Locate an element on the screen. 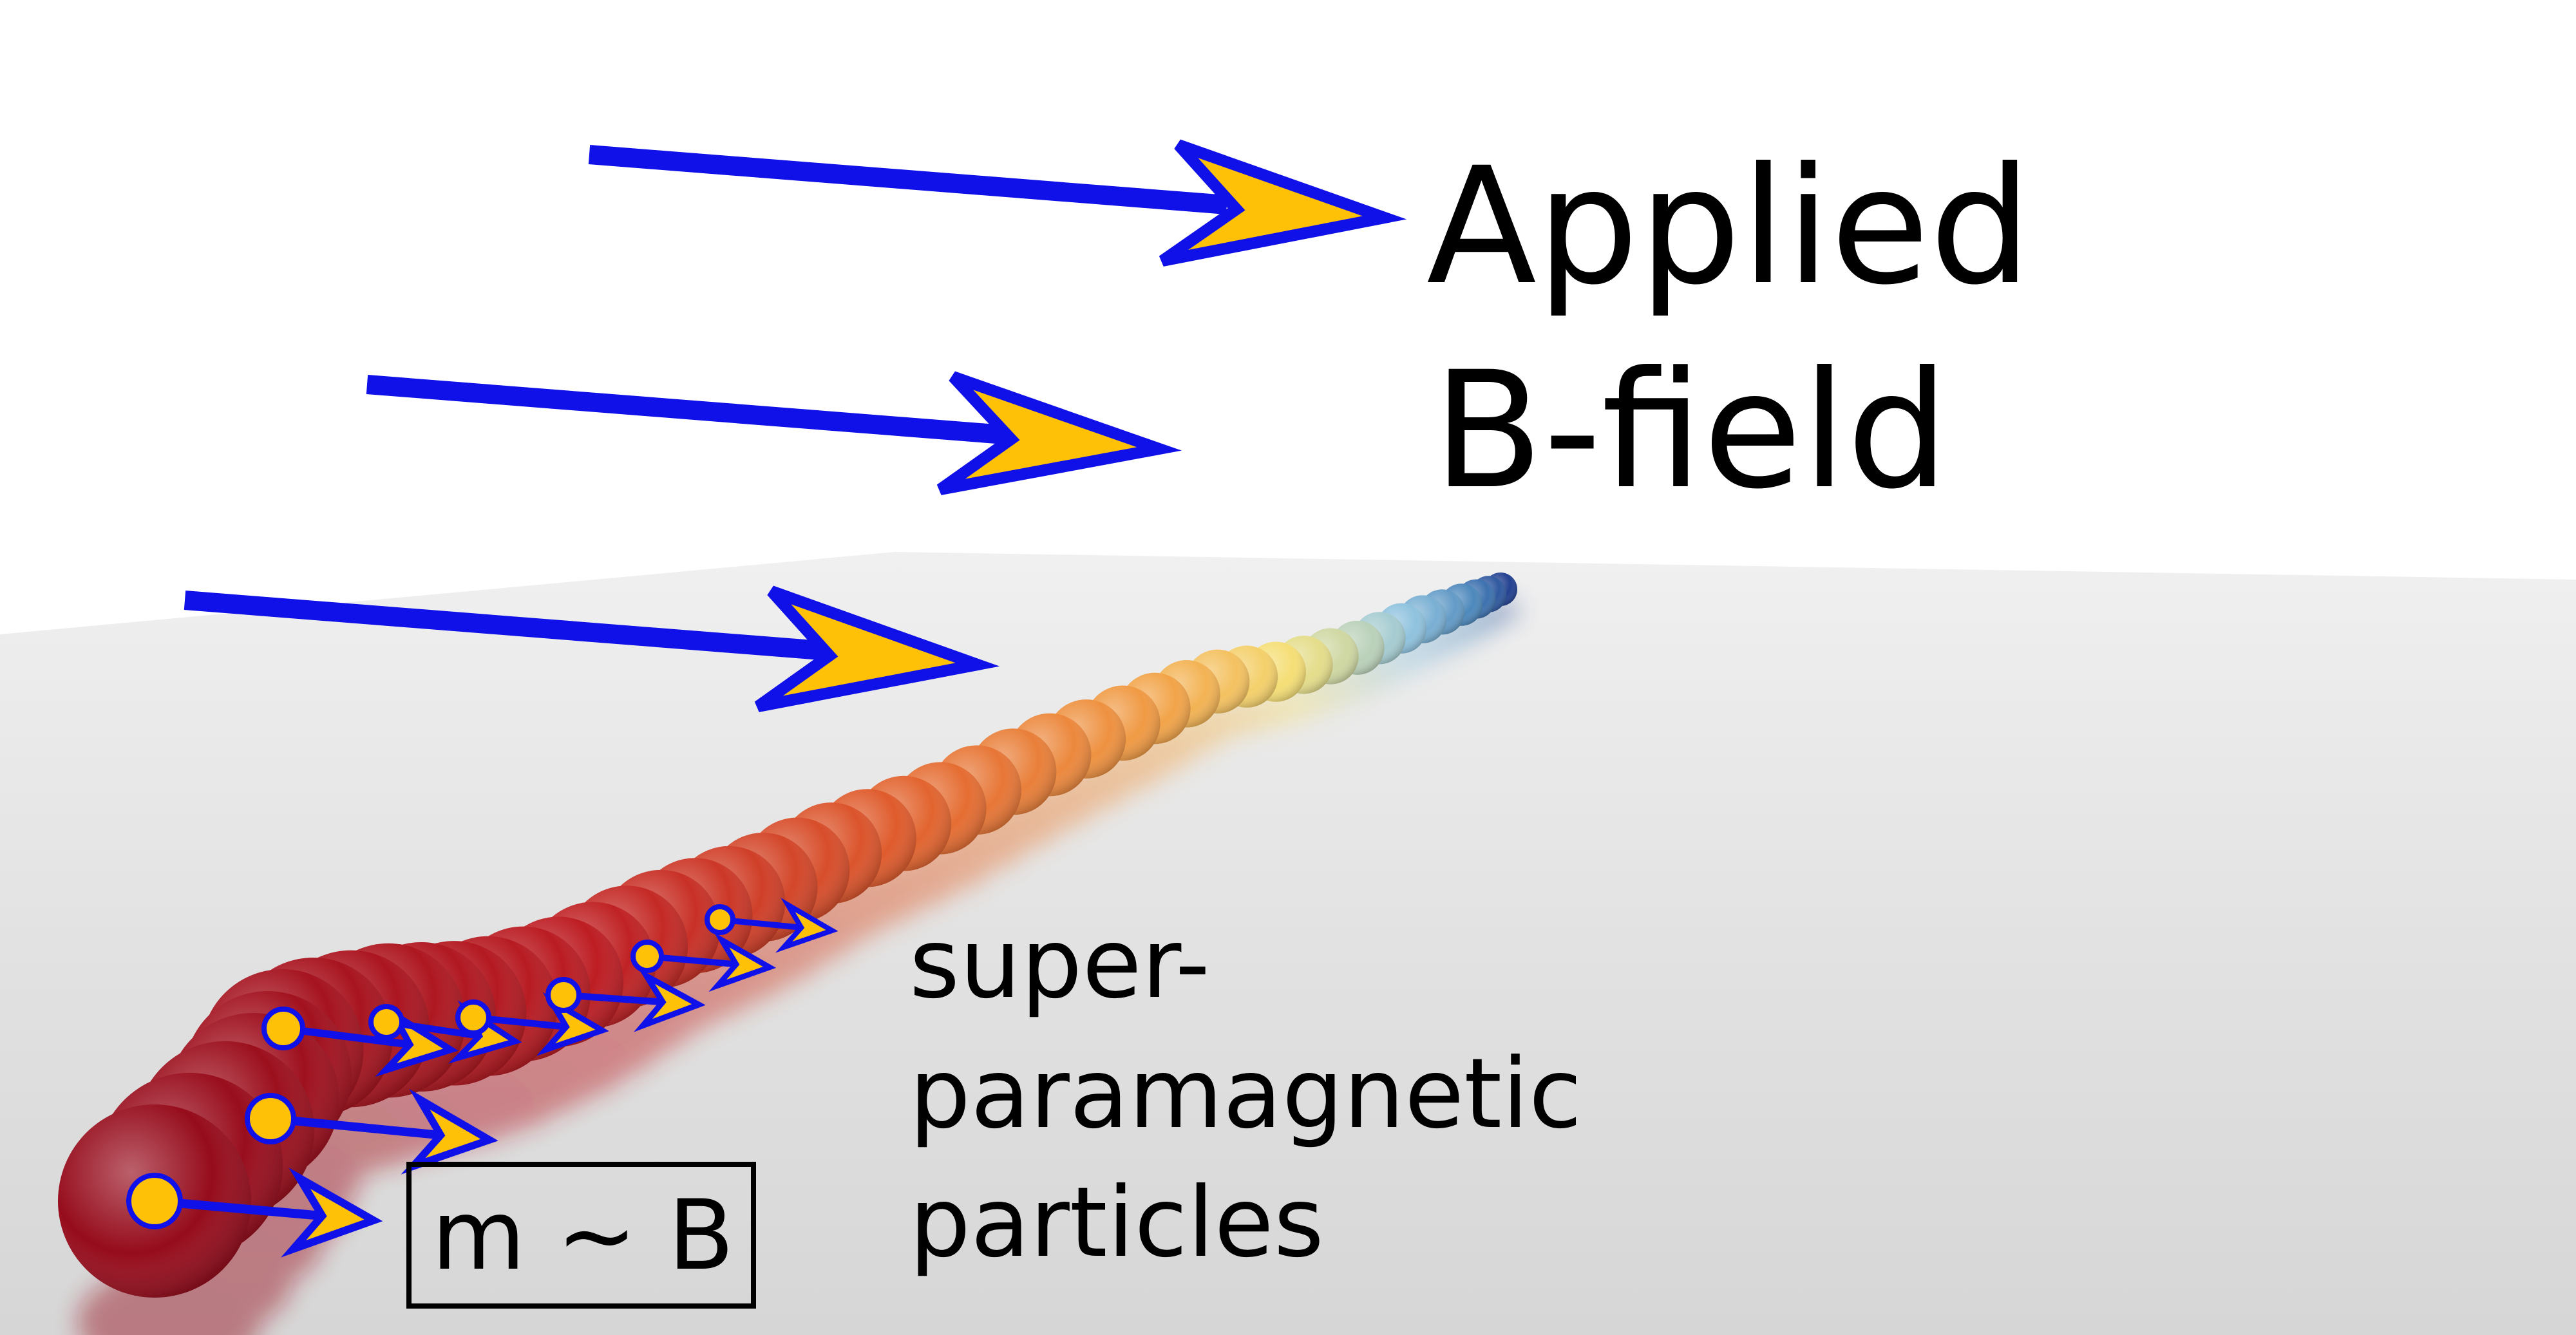 This screenshot has width=2576, height=1335. particles-label-line1: super- is located at coordinates (1060, 964).